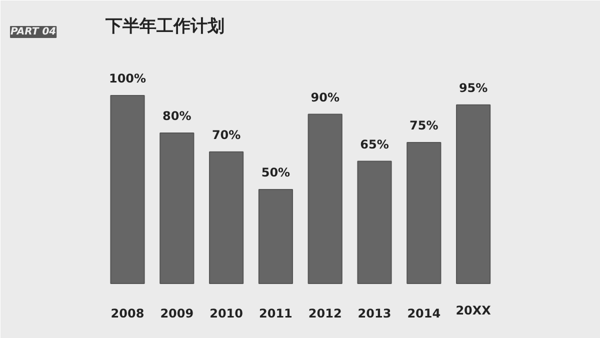  Describe the element at coordinates (325, 97) in the screenshot. I see `data-label: 90%` at that location.